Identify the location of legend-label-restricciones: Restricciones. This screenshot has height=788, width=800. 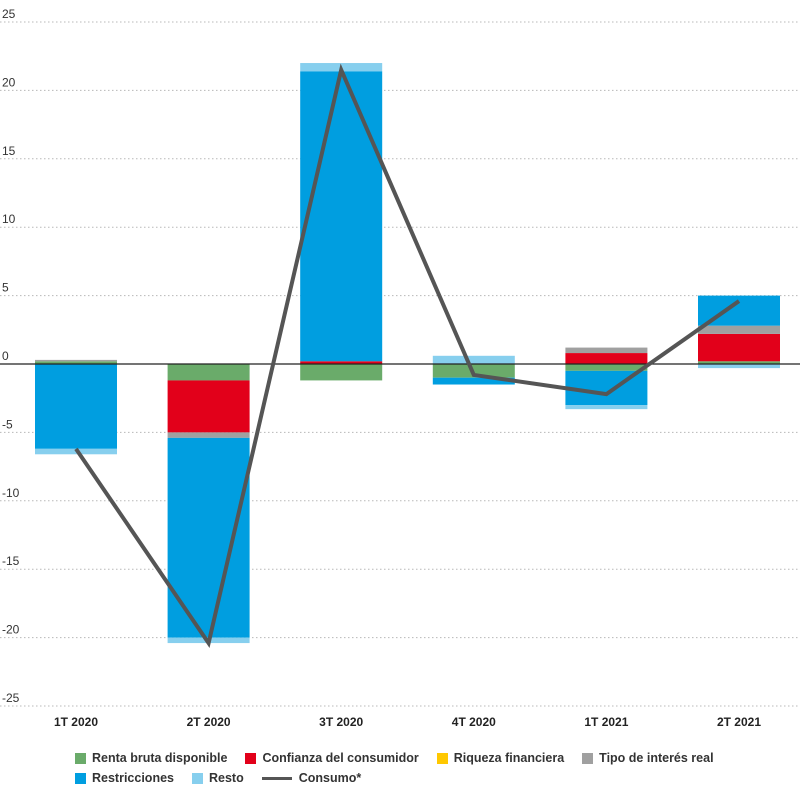
(133, 778).